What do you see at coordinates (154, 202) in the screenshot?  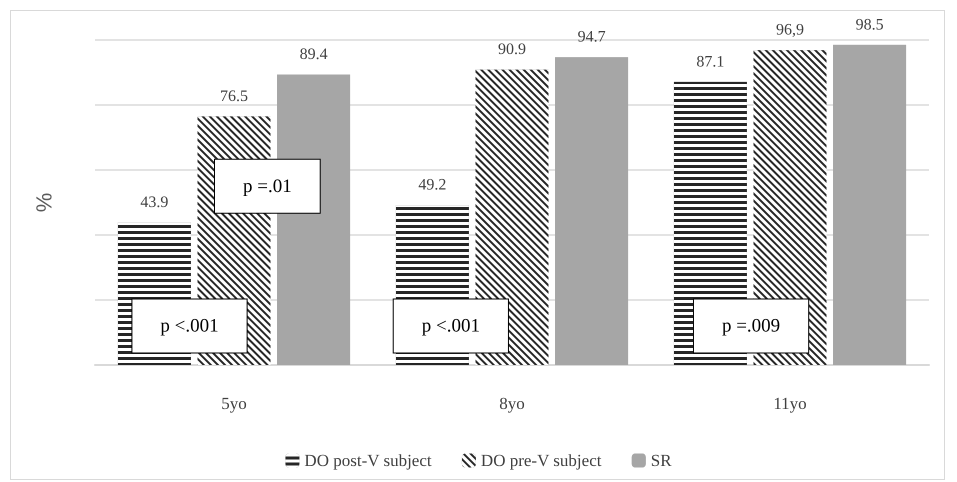 I see `data-label: 43.9` at bounding box center [154, 202].